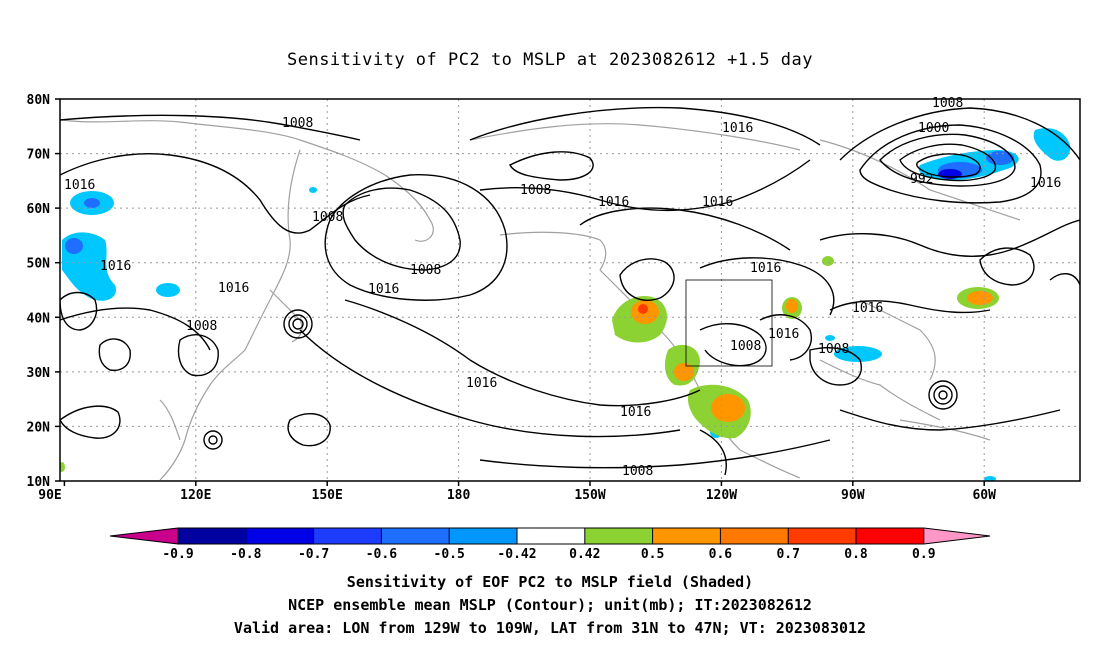 The width and height of the screenshot is (1100, 650). I want to click on contour-1016-east, so click(785, 337).